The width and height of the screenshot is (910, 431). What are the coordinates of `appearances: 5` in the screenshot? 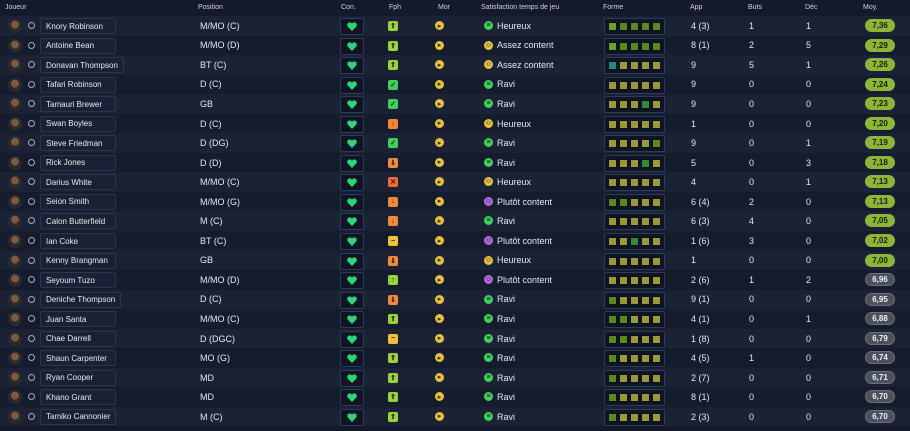 It's located at (694, 162).